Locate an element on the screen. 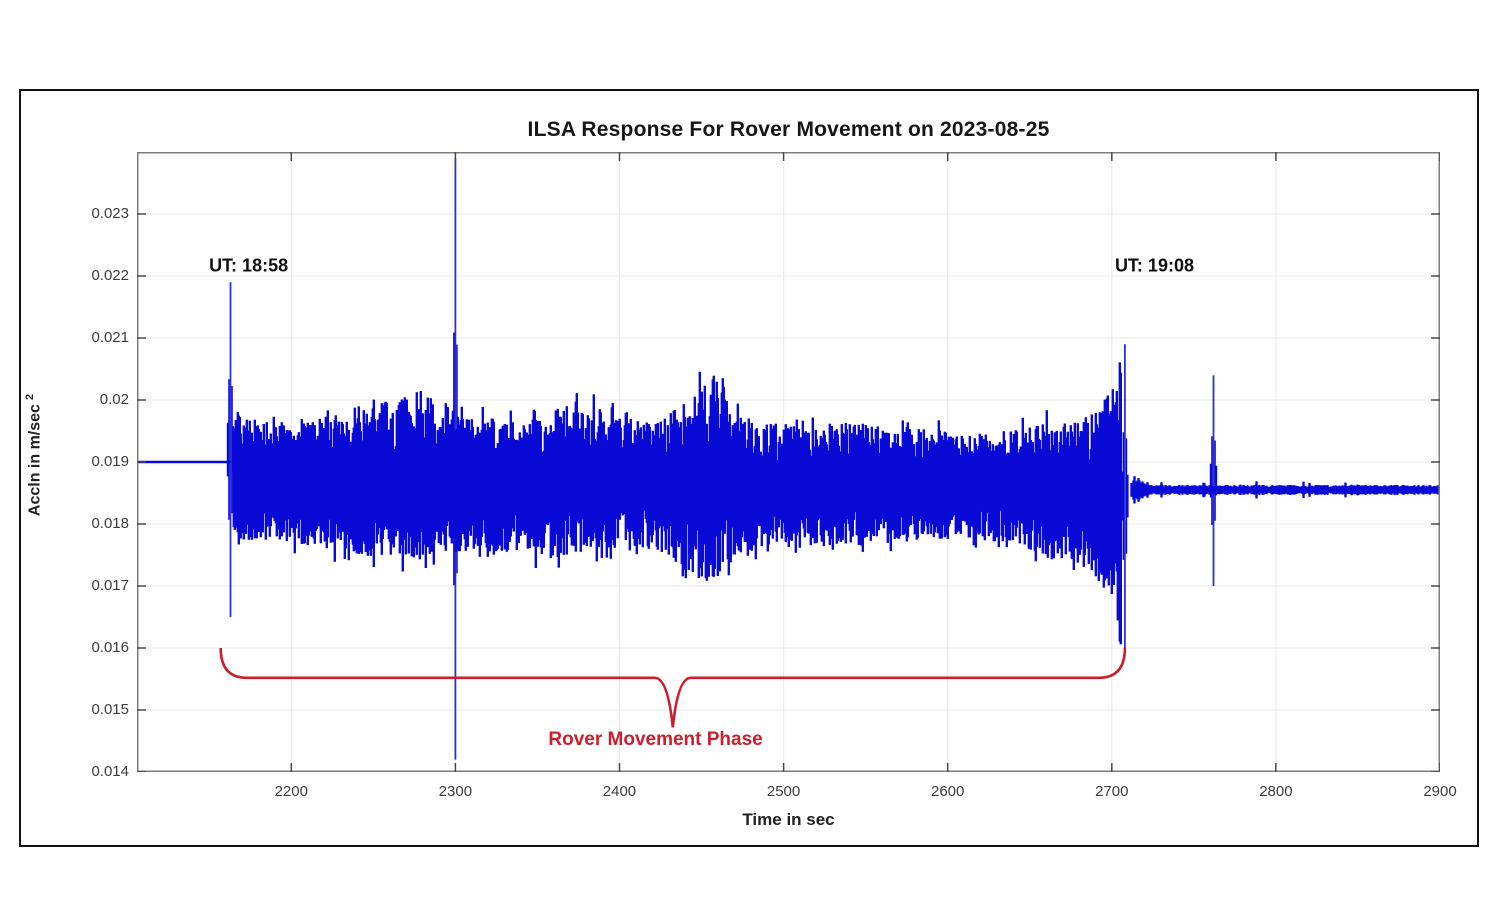 This screenshot has width=1500, height=900. y-tick-label: 0.023 is located at coordinates (110, 213).